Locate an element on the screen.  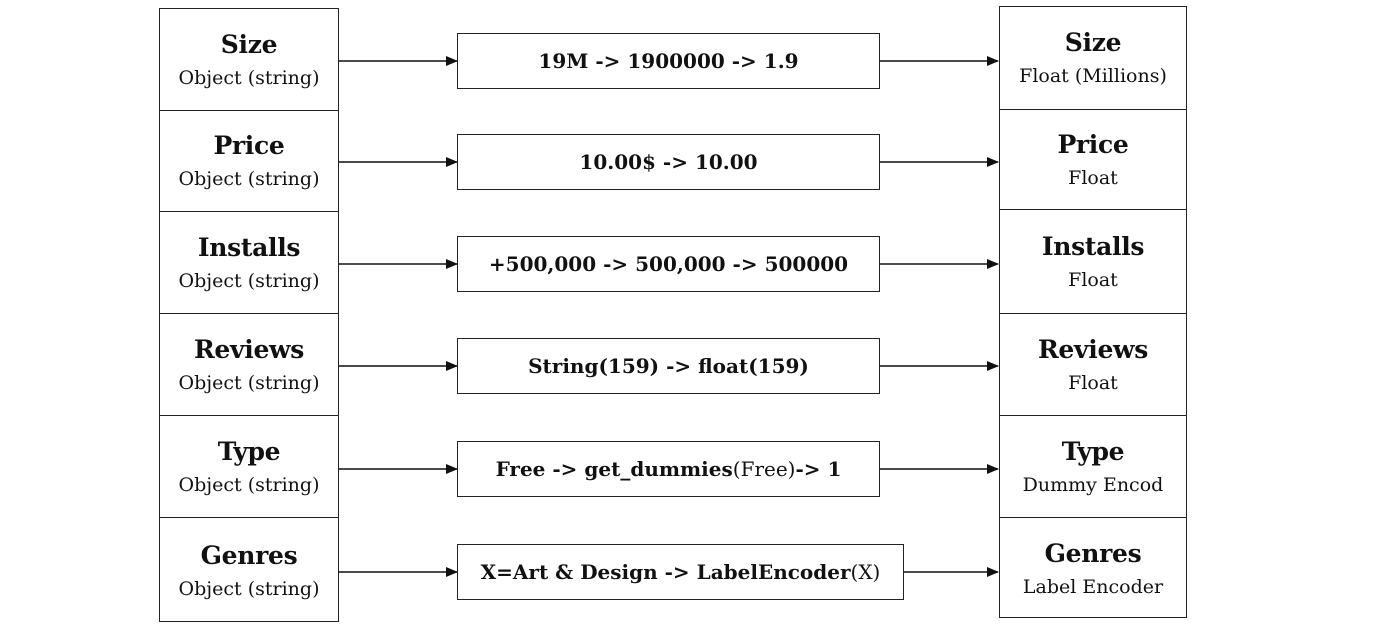
target-field-type: Type Dummy Encod is located at coordinates (1093, 466).